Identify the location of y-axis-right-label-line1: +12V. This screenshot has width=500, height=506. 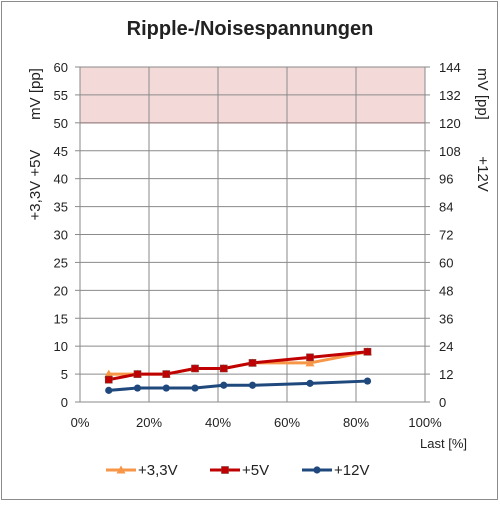
(482, 173).